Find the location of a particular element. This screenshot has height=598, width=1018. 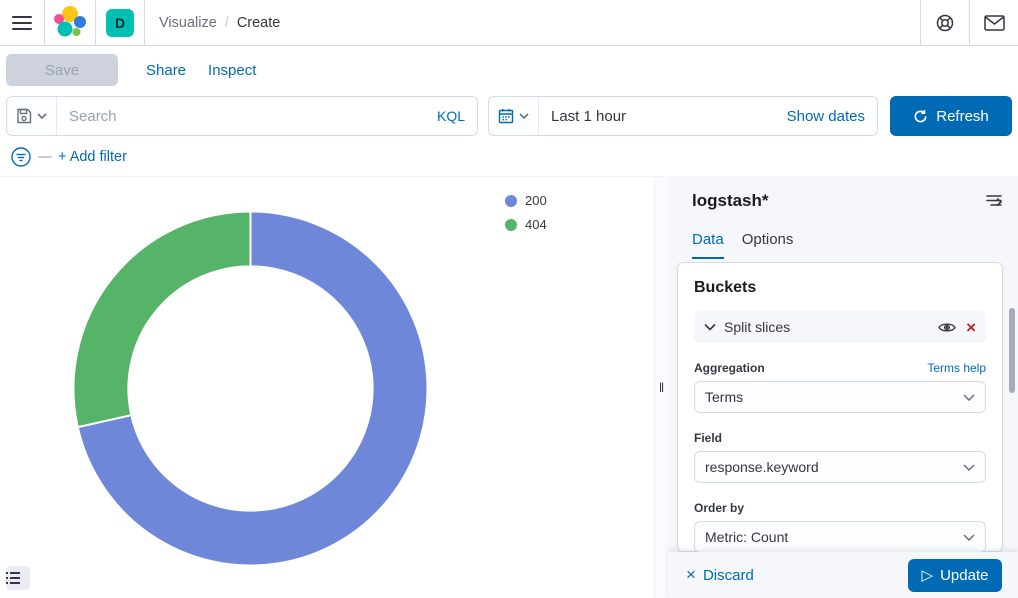

aggregation-select: Terms is located at coordinates (840, 397).